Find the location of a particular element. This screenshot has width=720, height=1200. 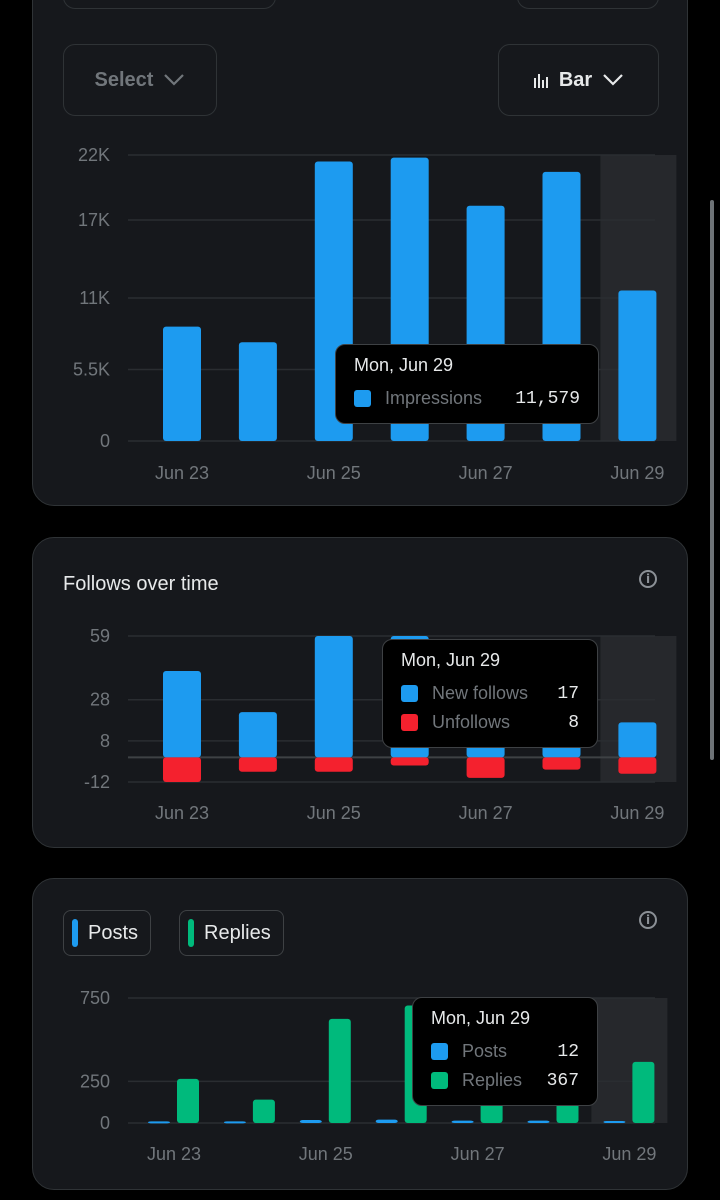

tooltip-series-value: 8 is located at coordinates (573, 722).